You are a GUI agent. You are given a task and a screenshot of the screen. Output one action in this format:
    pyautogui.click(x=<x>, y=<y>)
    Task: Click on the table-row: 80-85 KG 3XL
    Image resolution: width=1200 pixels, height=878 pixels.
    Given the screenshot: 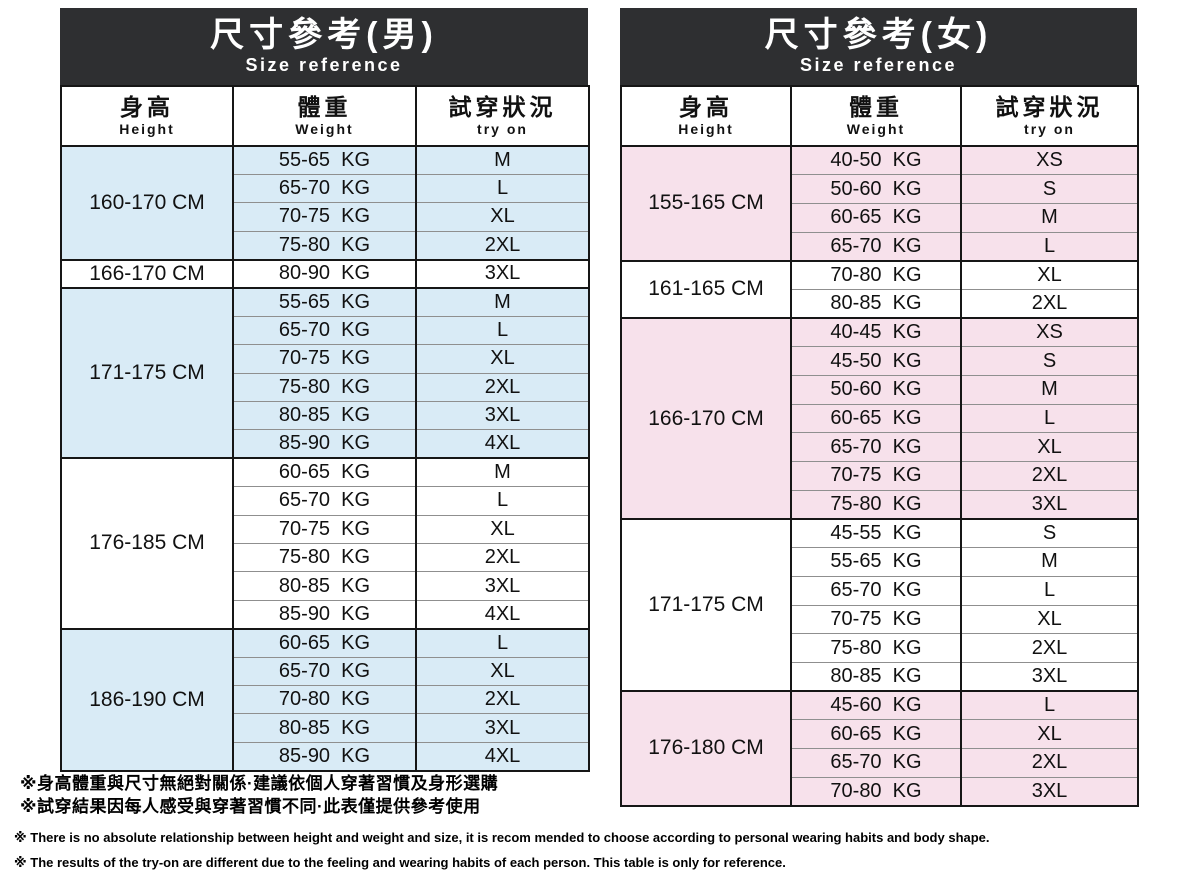 What is the action you would take?
    pyautogui.click(x=325, y=586)
    